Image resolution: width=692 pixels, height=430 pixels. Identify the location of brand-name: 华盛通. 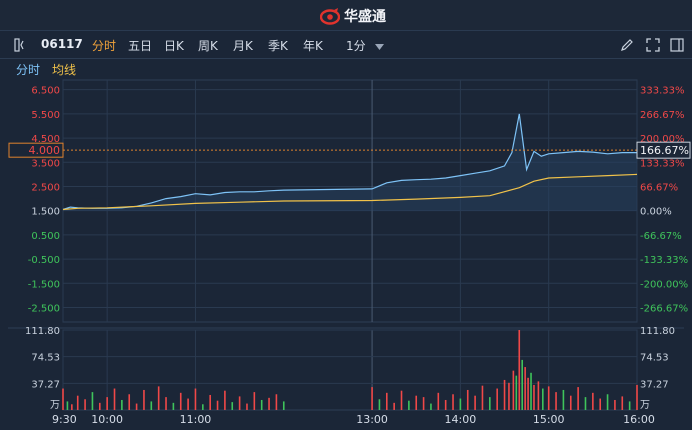
(365, 17).